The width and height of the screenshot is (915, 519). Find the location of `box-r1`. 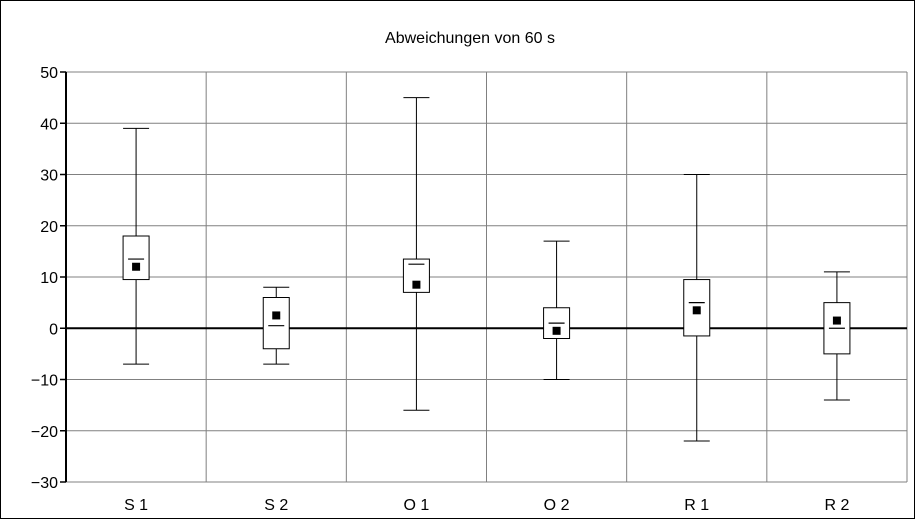

box-r1 is located at coordinates (697, 308).